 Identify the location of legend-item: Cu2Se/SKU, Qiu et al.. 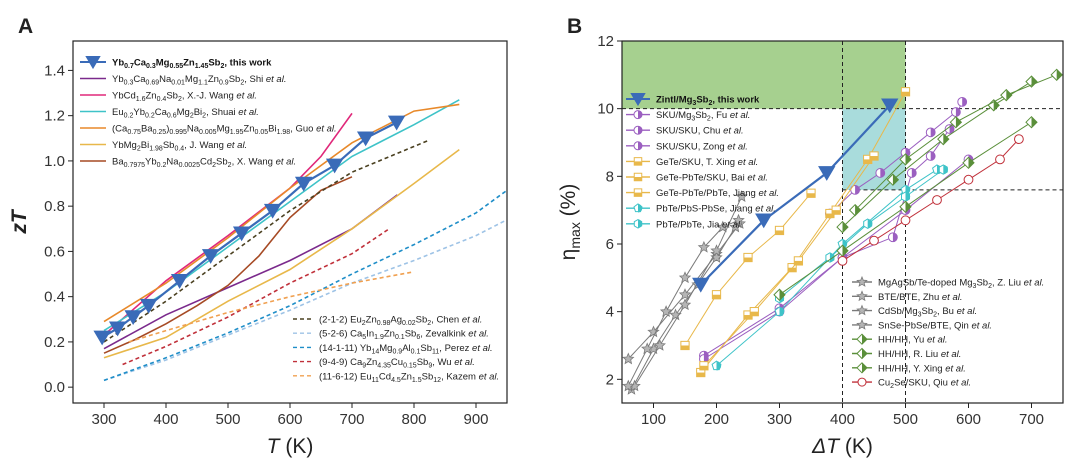
(911, 383).